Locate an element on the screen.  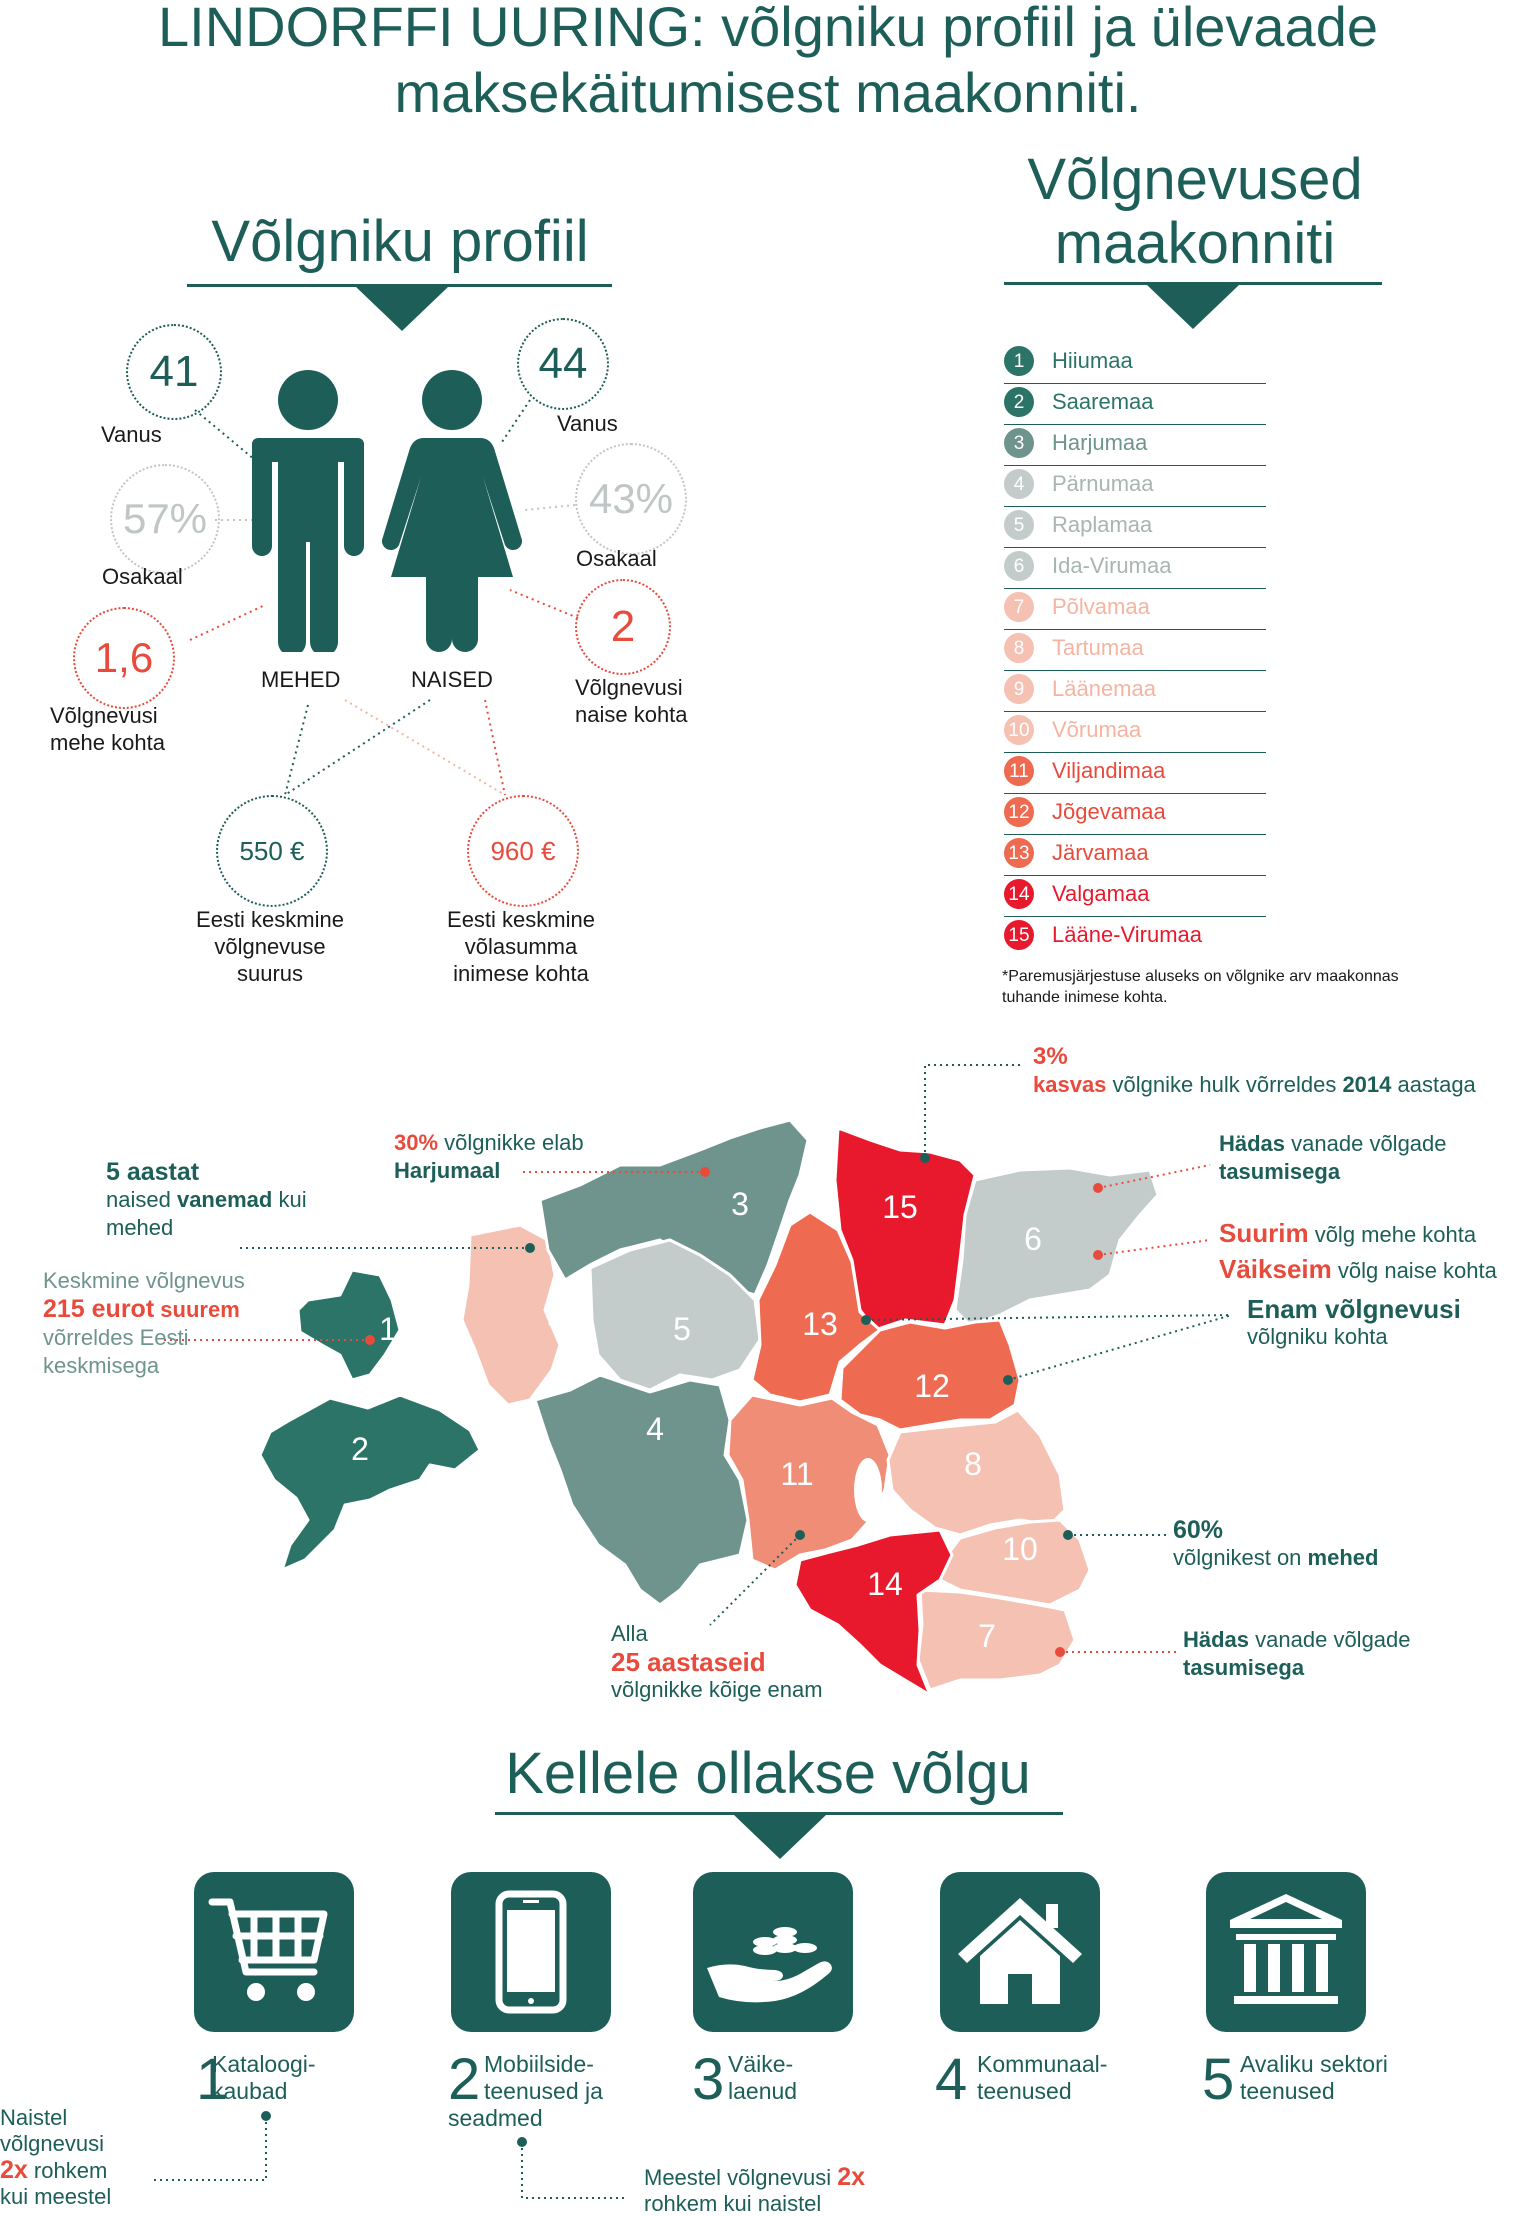
annotation-more-debts-2: võlgniku kohta is located at coordinates (1317, 1336).